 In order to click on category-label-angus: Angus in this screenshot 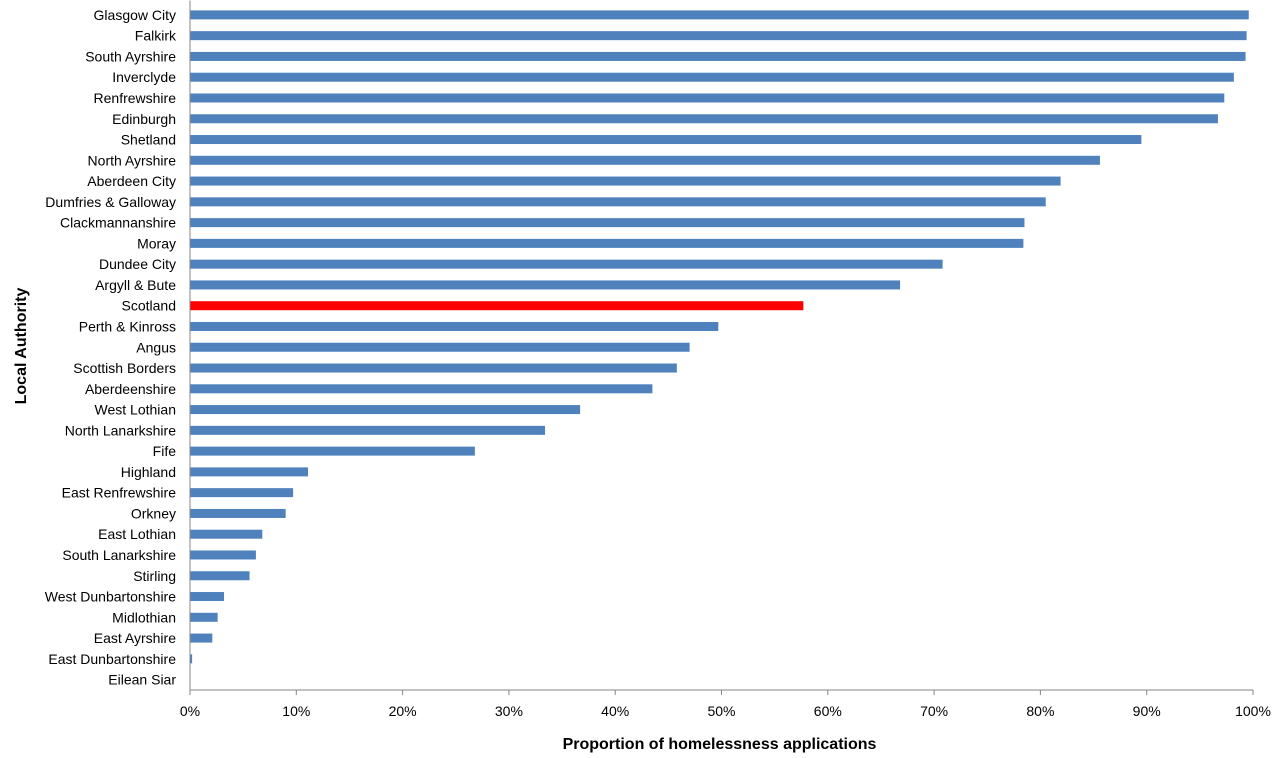, I will do `click(156, 347)`.